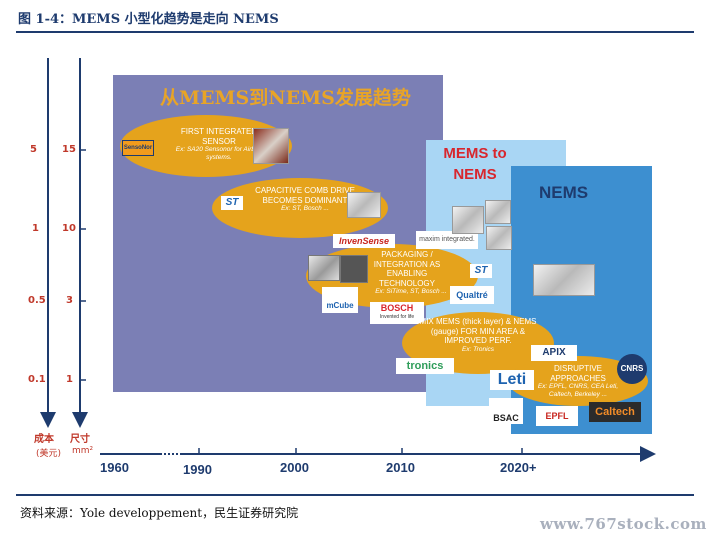 The height and width of the screenshot is (540, 716). Describe the element at coordinates (632, 369) in the screenshot. I see `cnrs-logo: CNRS` at that location.